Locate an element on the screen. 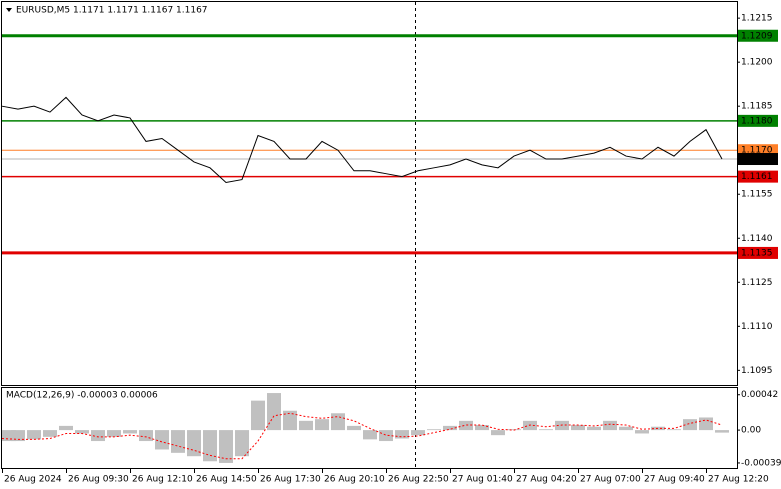 This screenshot has width=781, height=489. y-tick-label: -0.00039 is located at coordinates (761, 463).